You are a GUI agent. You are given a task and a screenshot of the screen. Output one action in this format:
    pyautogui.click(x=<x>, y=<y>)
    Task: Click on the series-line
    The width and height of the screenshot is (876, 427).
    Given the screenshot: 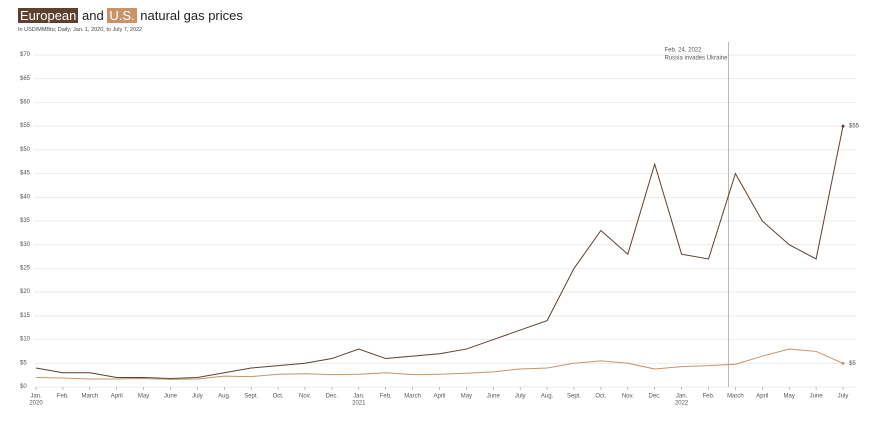 What is the action you would take?
    pyautogui.click(x=439, y=364)
    